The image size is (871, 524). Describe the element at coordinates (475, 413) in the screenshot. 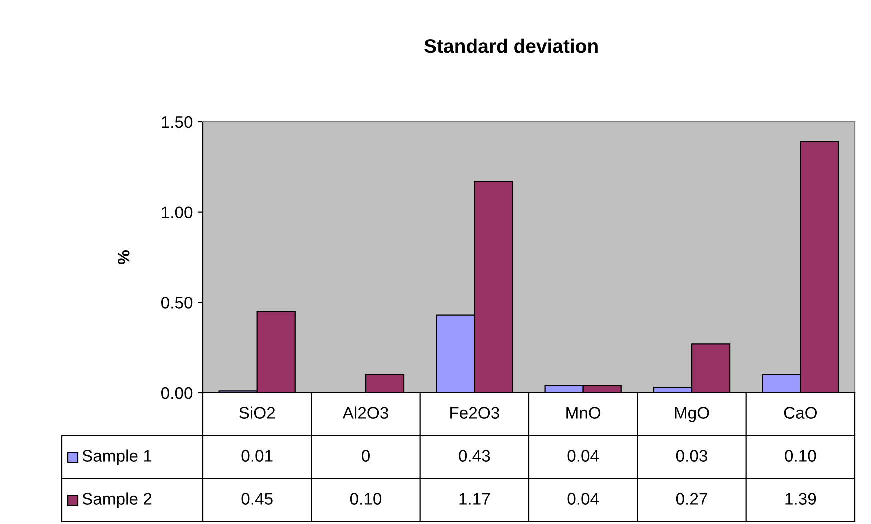

I see `x-tick-label: Fe2O3` at that location.